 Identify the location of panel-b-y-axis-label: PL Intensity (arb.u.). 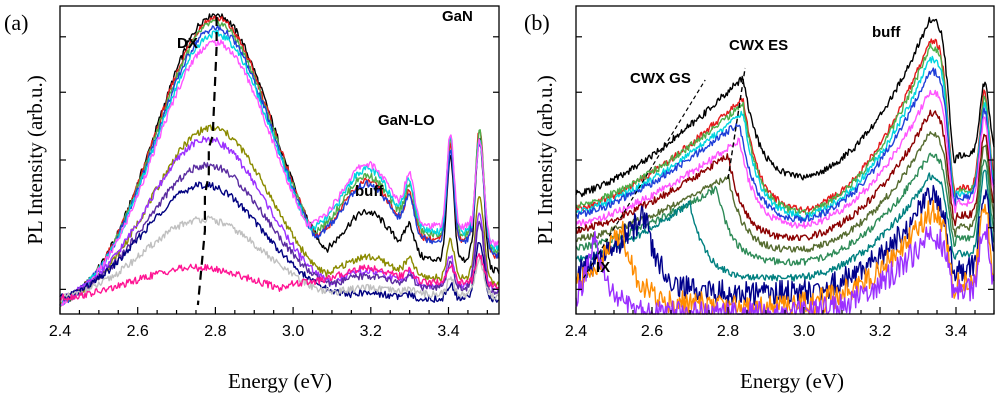
(545, 160).